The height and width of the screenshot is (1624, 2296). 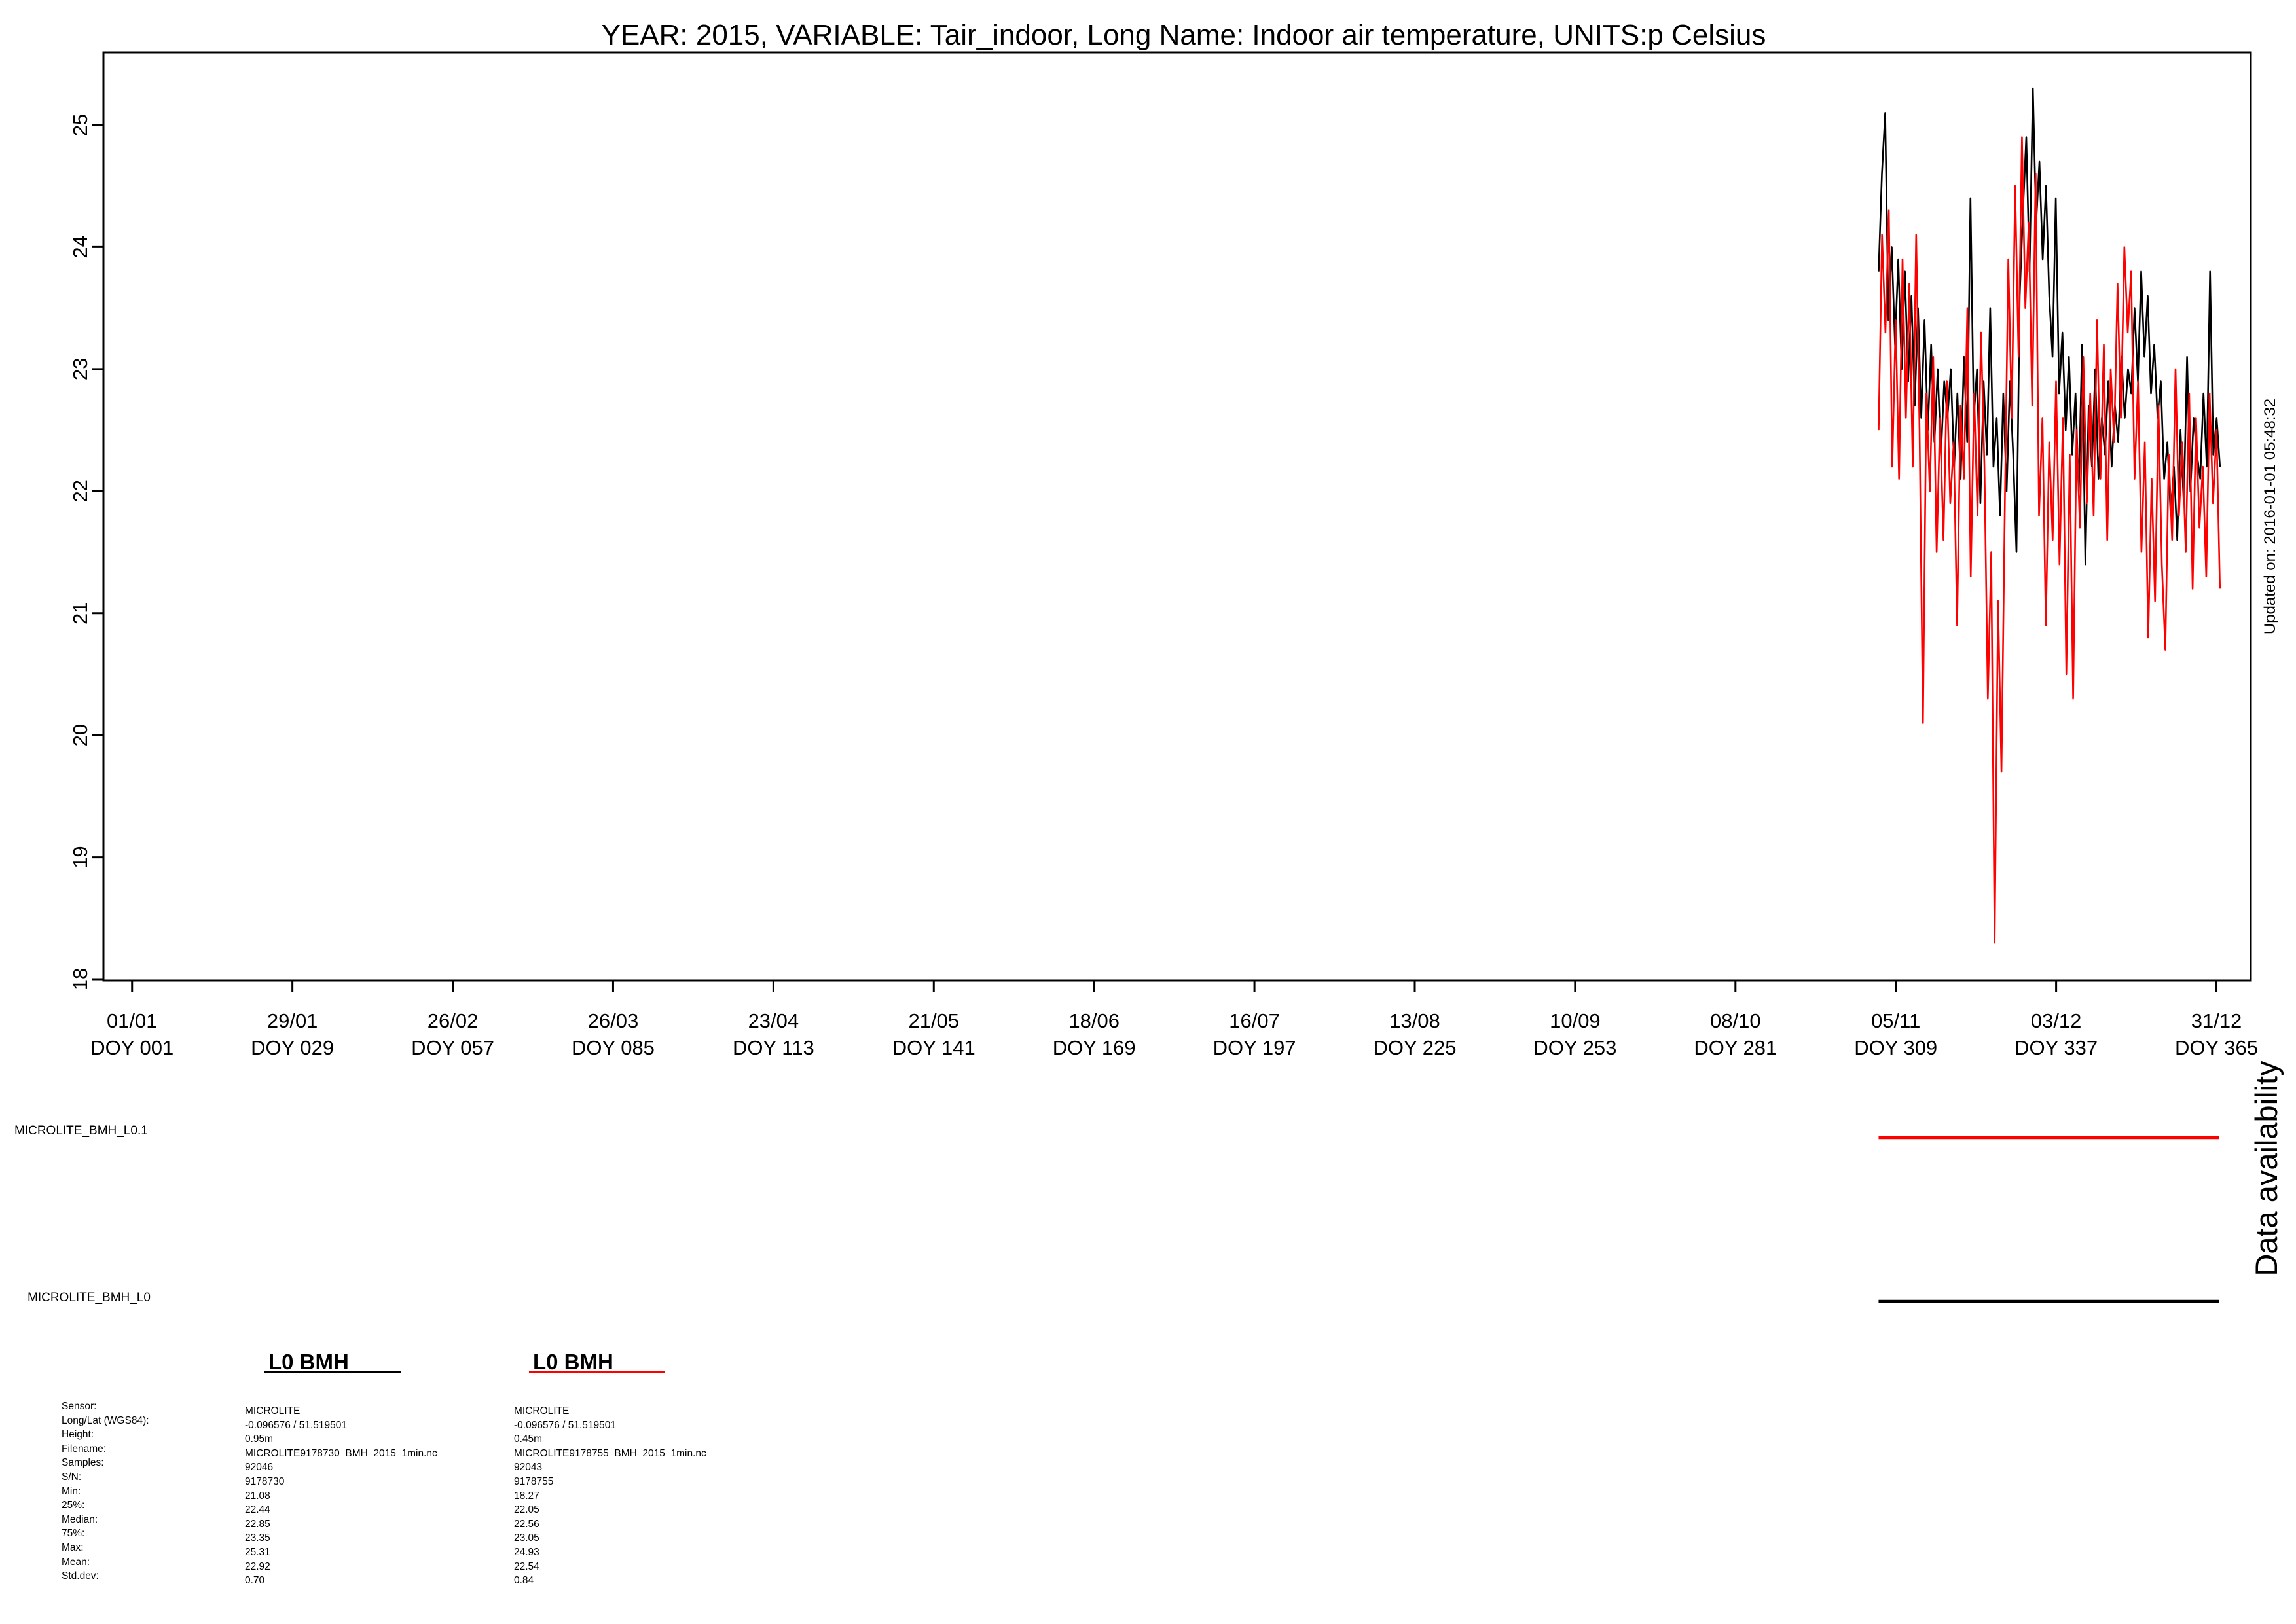 What do you see at coordinates (80, 491) in the screenshot?
I see `y-tick-label: 22` at bounding box center [80, 491].